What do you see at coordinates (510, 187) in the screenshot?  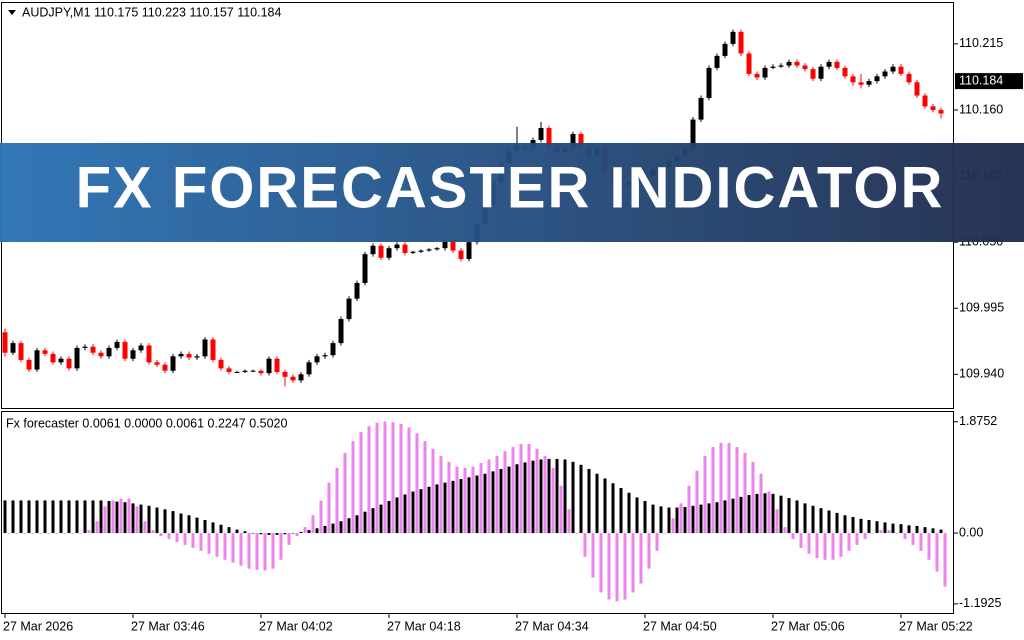 I see `banner-title: FX FORECASTER INDICATOR` at bounding box center [510, 187].